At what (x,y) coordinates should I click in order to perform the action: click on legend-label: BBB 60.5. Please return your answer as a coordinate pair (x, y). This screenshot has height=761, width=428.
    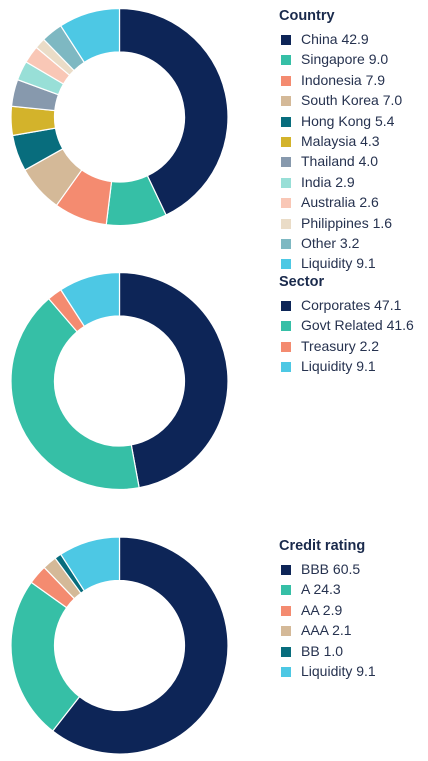
    Looking at the image, I should click on (331, 569).